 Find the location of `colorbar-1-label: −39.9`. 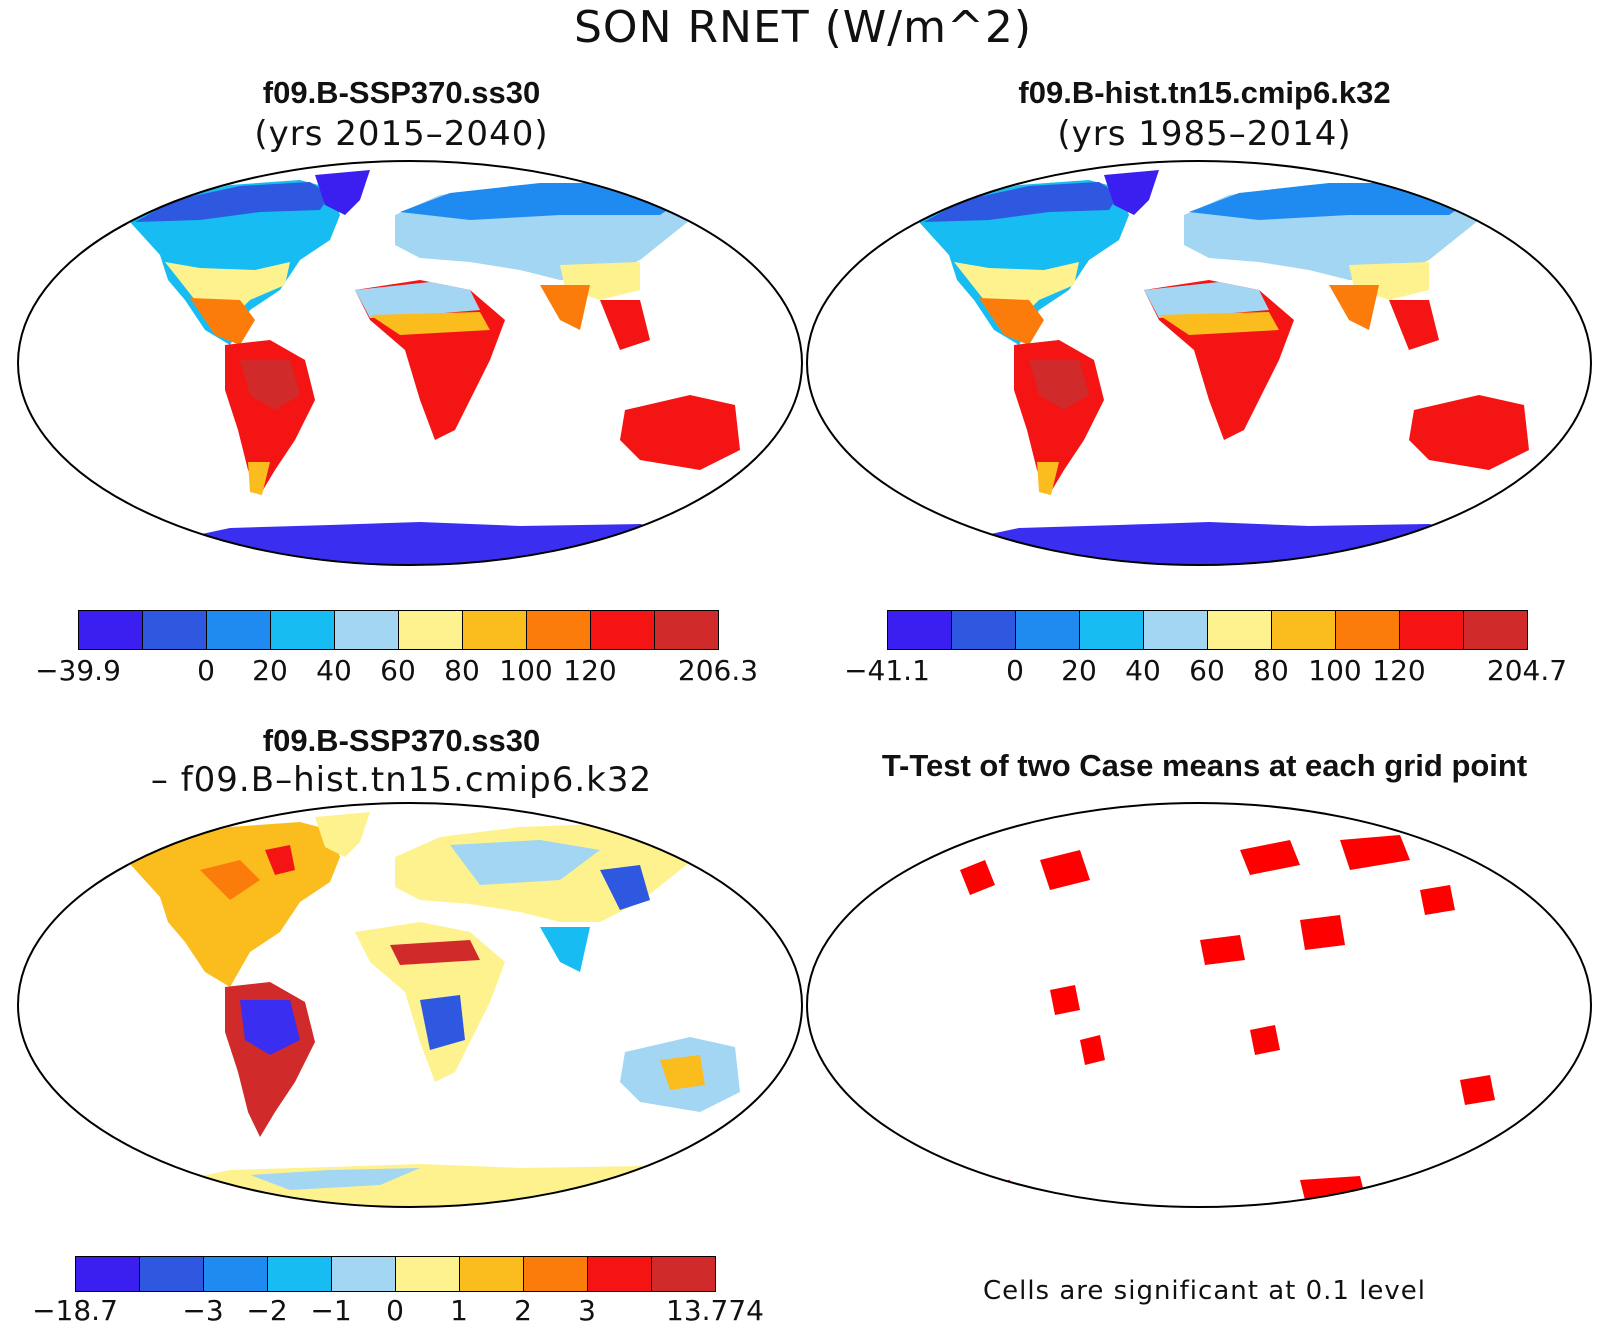

colorbar-1-label: −39.9 is located at coordinates (78, 670).